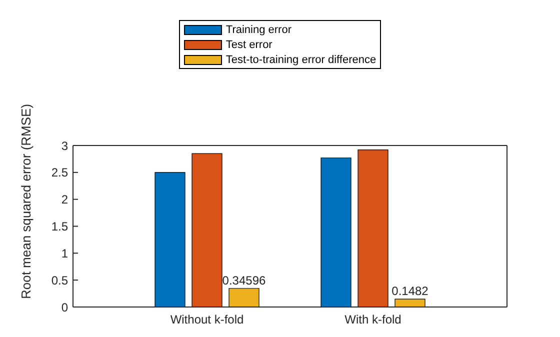 The height and width of the screenshot is (337, 560). I want to click on y-tick-label: 1, so click(64, 253).